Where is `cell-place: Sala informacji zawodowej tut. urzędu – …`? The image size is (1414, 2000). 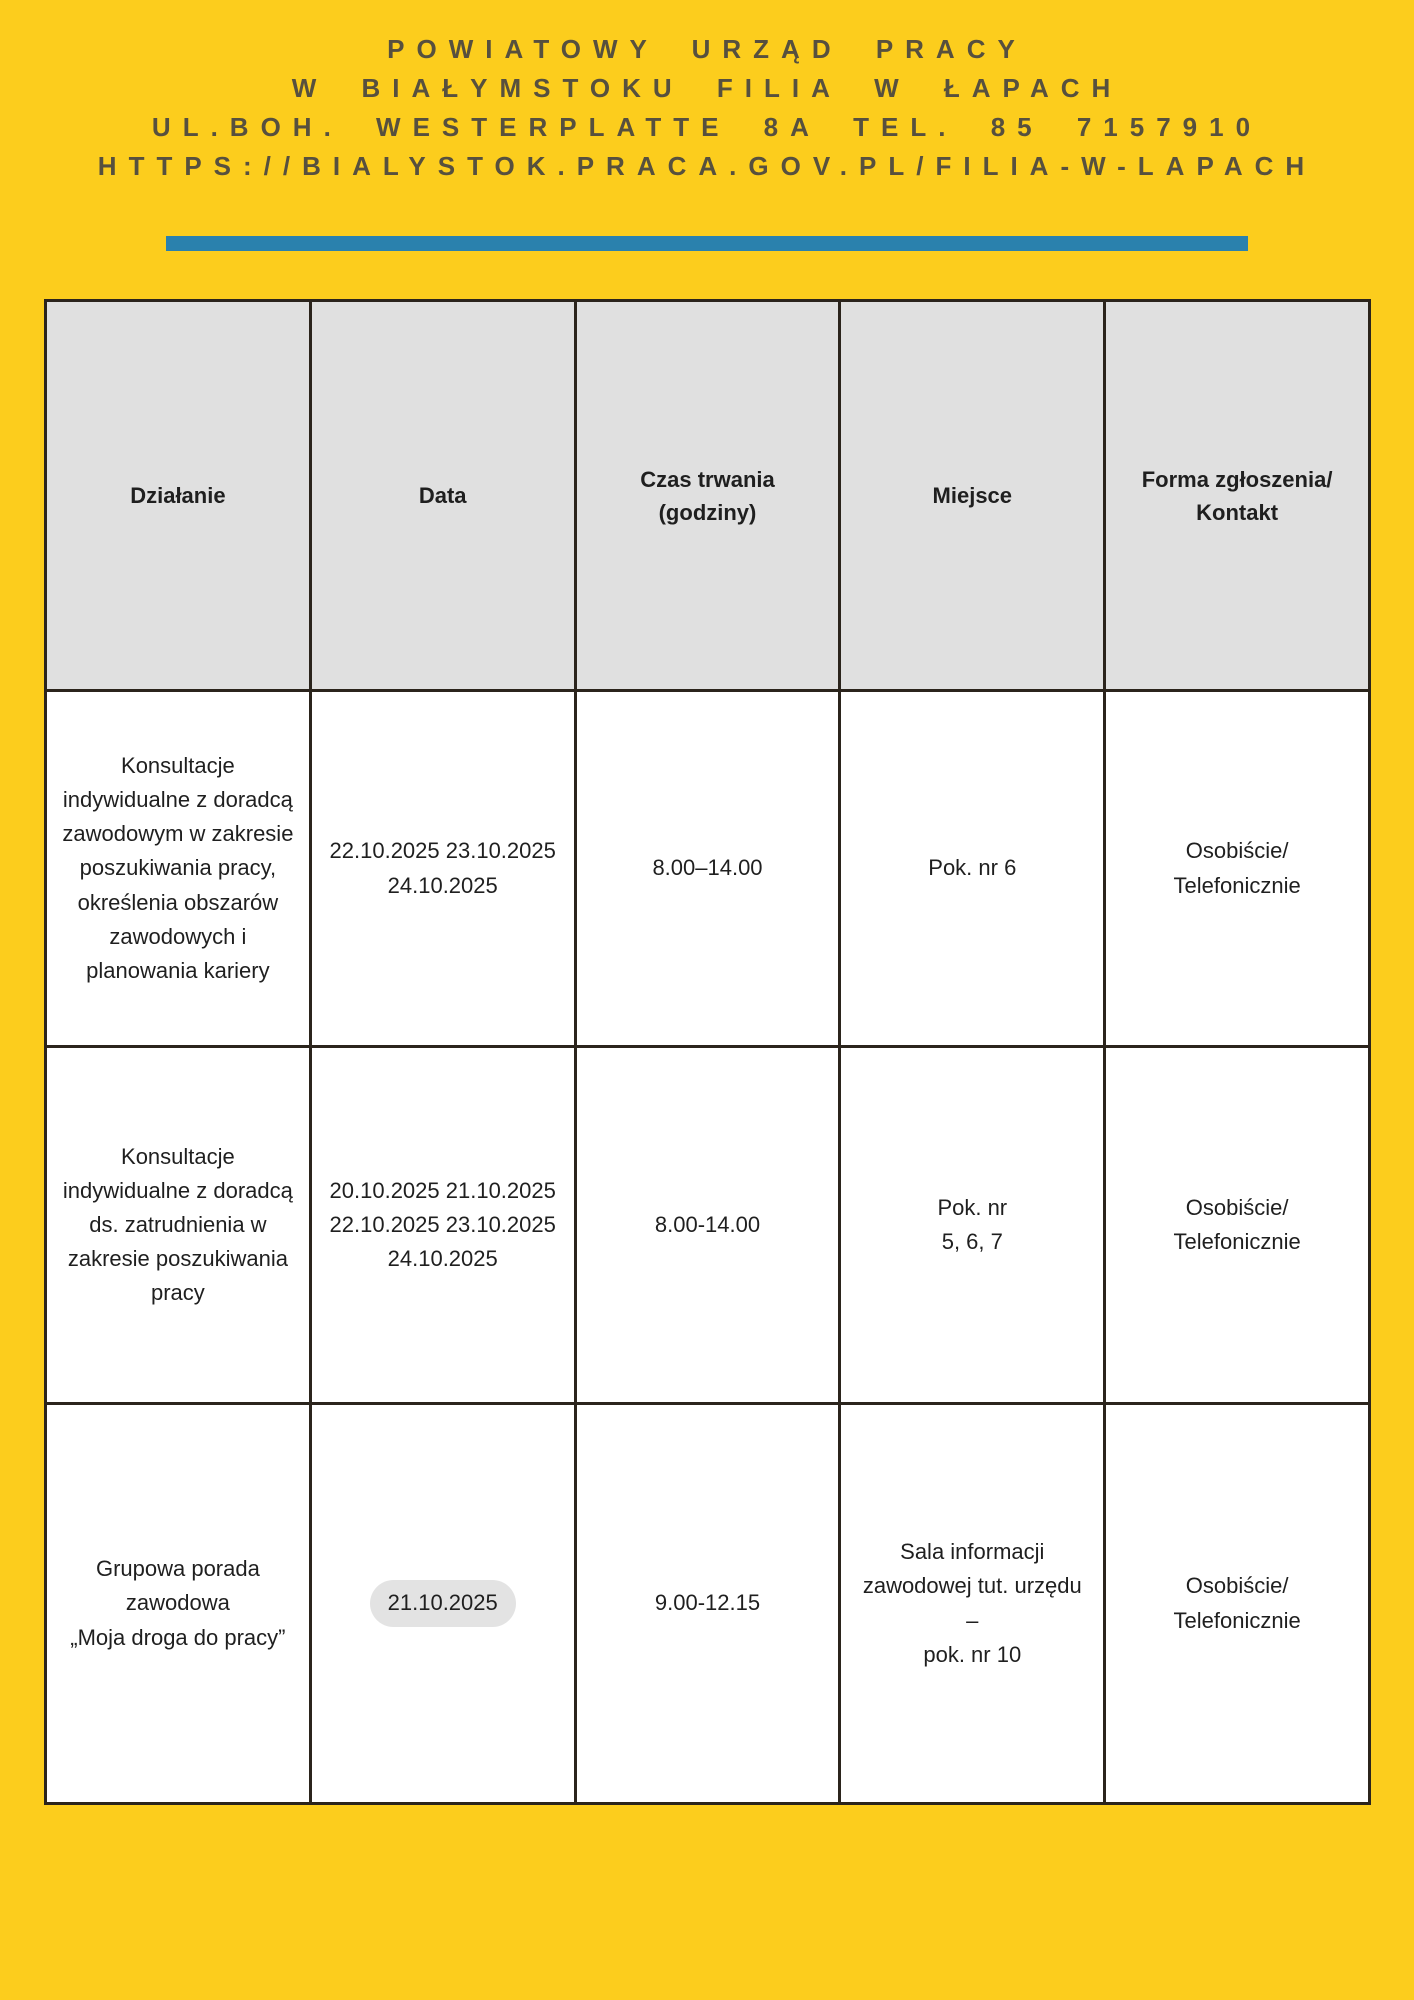
cell-place: Sala informacji zawodowej tut. urzędu – … is located at coordinates (972, 1603).